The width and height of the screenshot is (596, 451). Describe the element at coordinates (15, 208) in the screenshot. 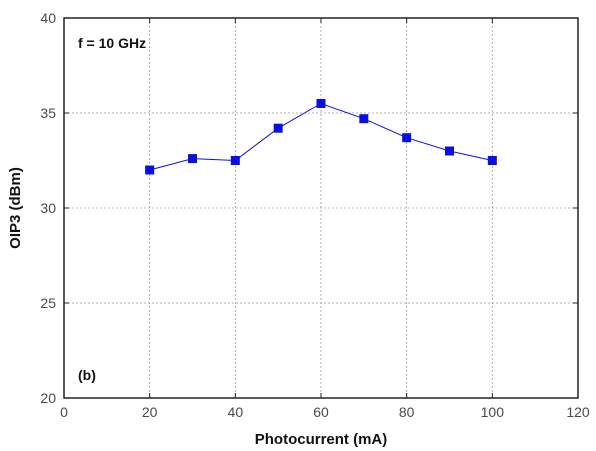

I see `y-axis-label: OIP3 (dBm)` at that location.